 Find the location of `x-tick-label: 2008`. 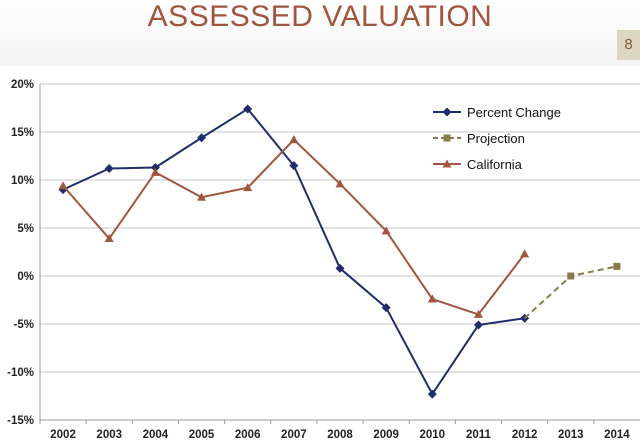

x-tick-label: 2008 is located at coordinates (340, 435).